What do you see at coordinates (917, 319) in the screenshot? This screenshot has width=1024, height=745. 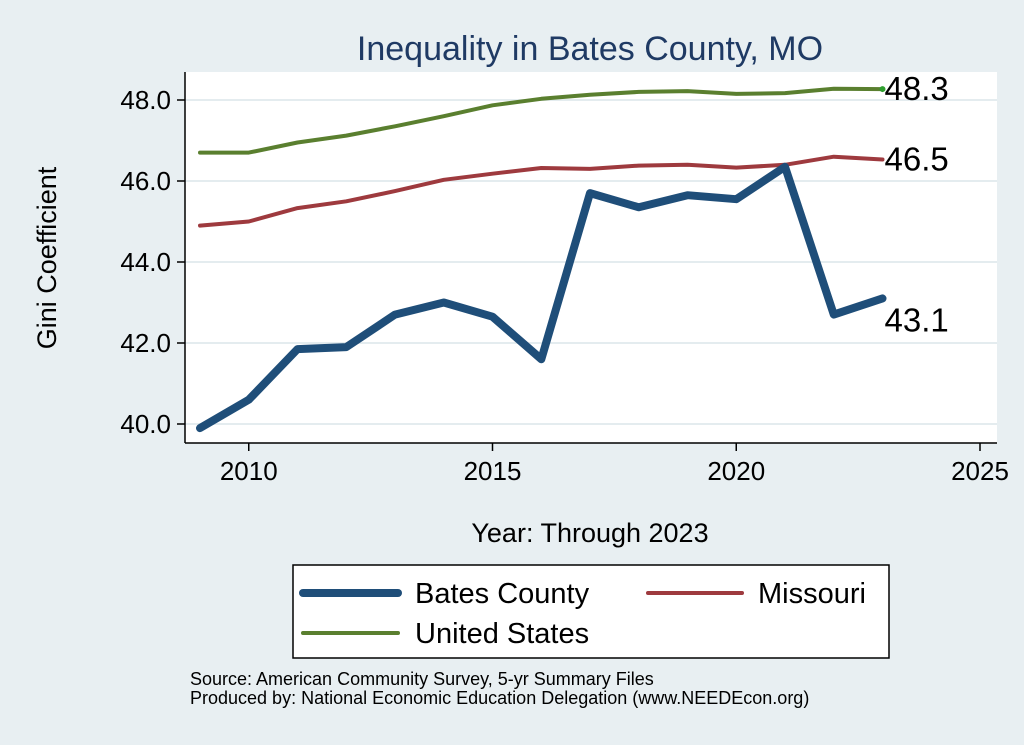 I see `end-label-bates-county: 43.1` at bounding box center [917, 319].